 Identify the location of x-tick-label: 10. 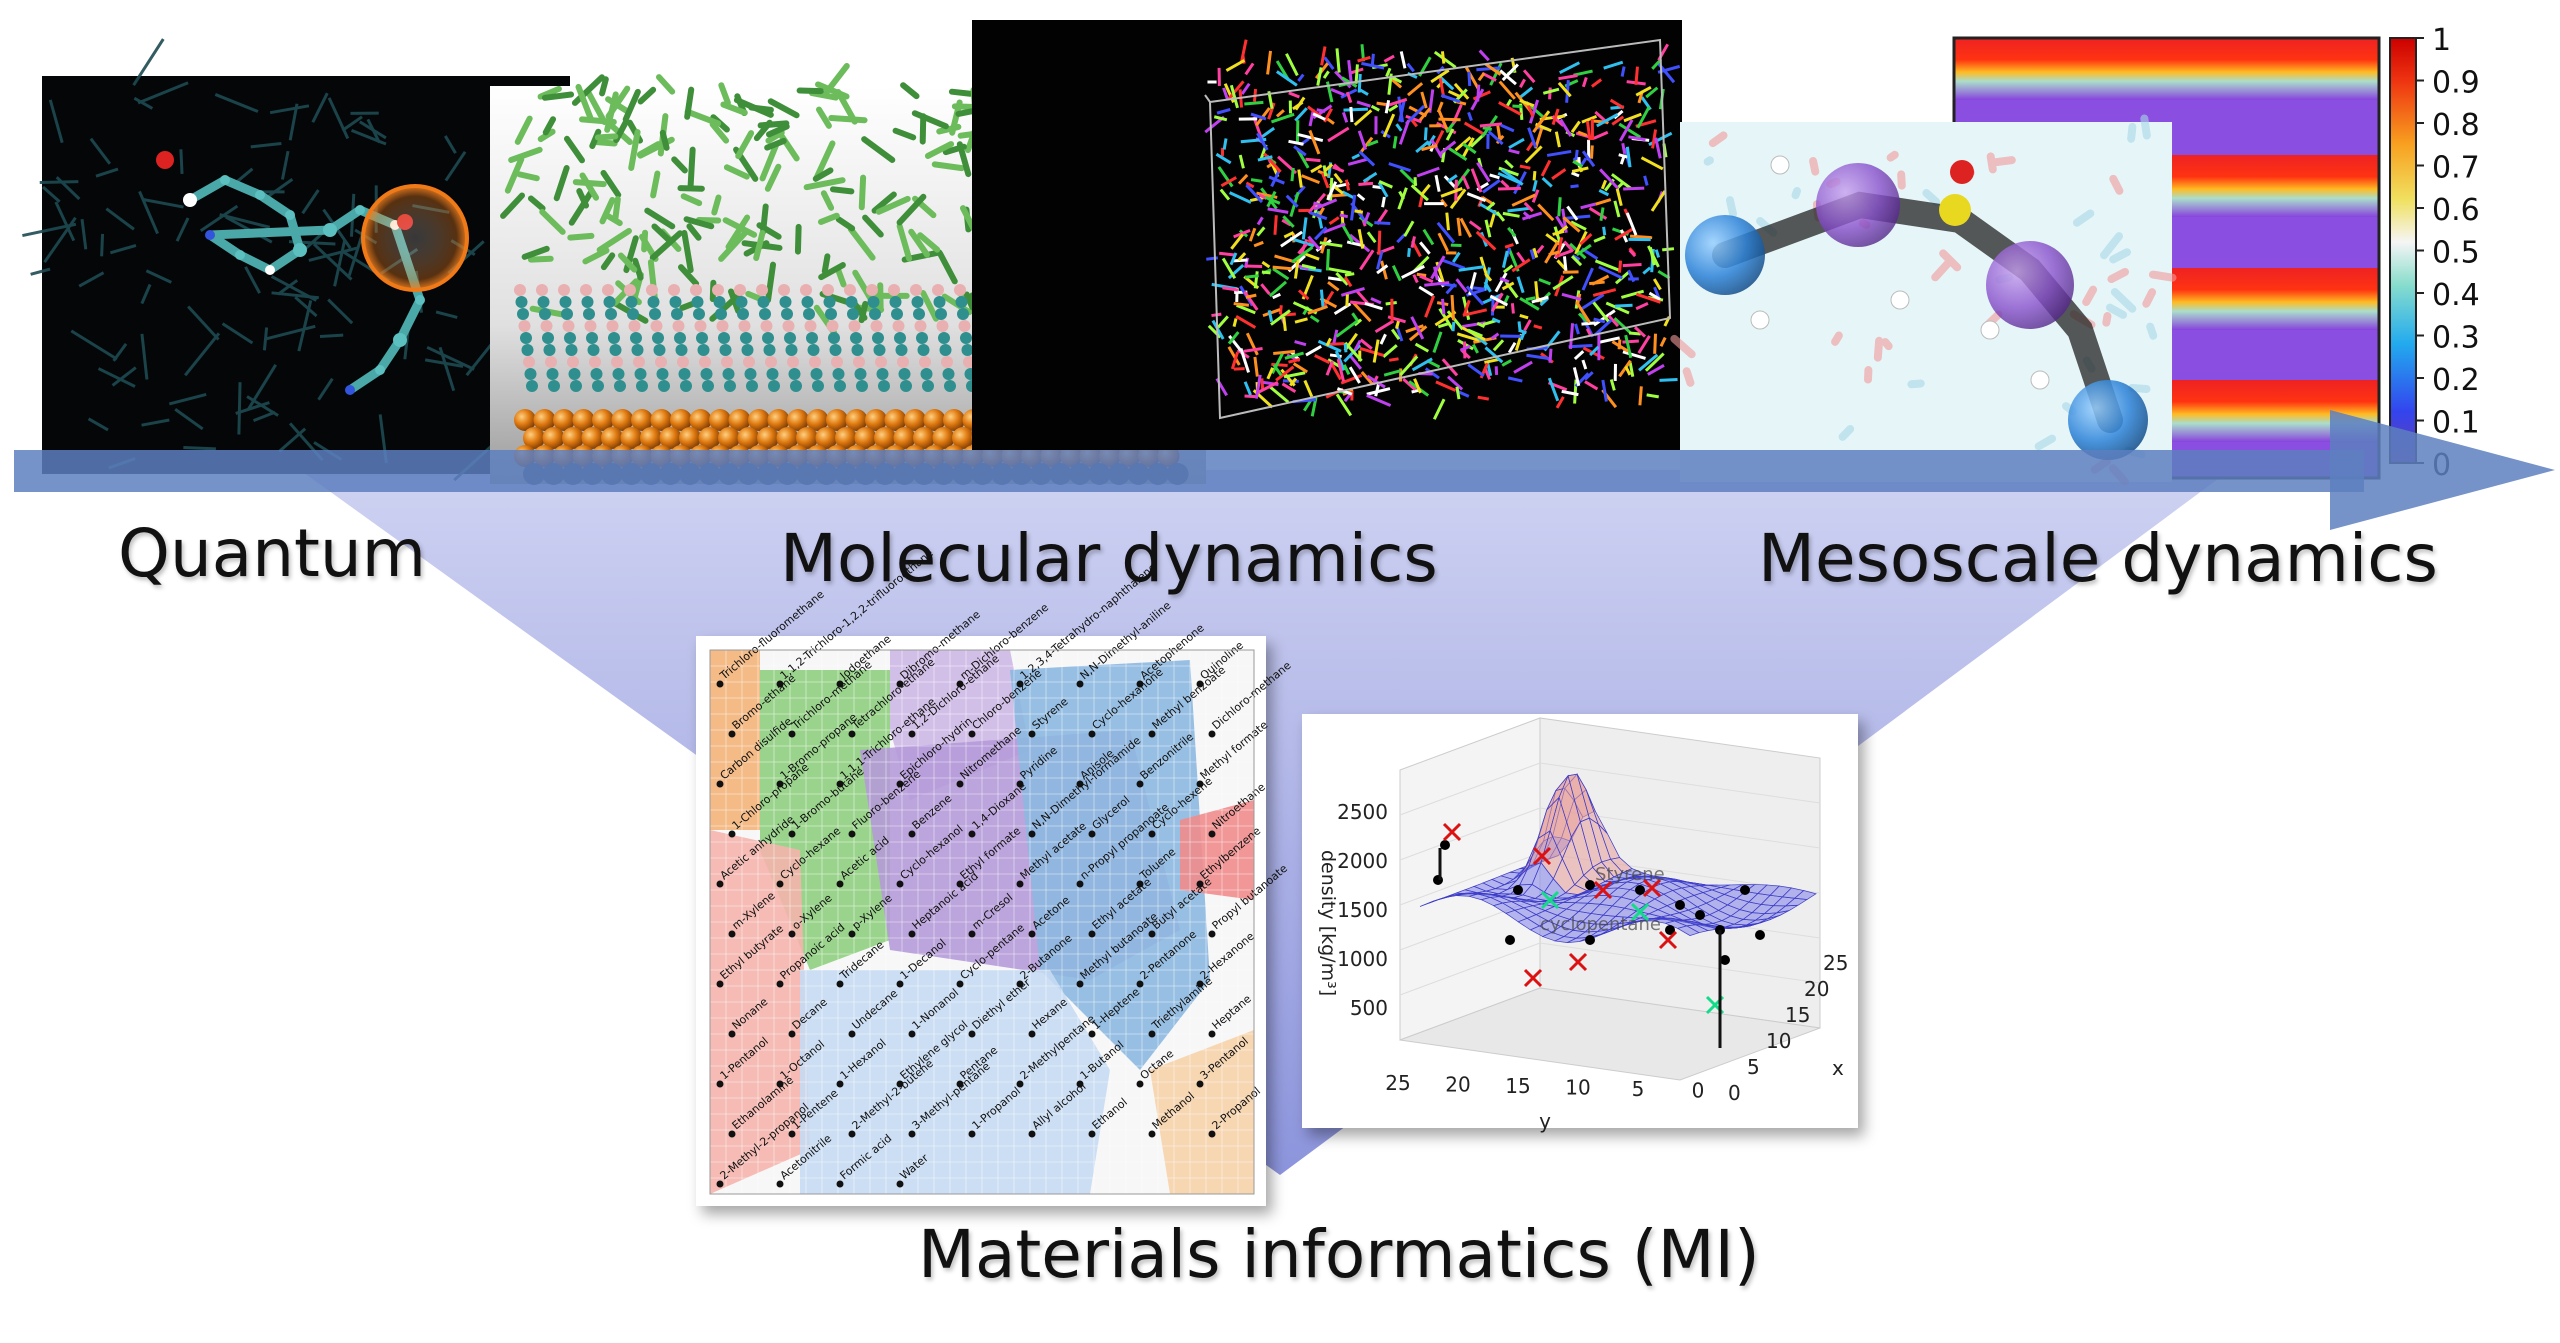
(1778, 1041).